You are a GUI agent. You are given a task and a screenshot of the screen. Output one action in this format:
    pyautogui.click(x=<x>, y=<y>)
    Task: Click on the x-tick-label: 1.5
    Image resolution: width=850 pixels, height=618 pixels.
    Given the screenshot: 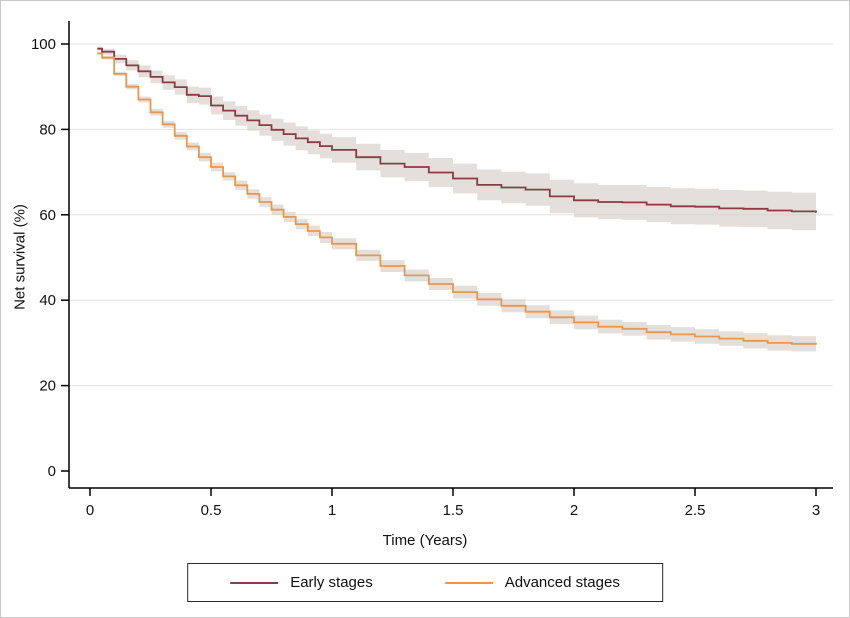 What is the action you would take?
    pyautogui.click(x=453, y=510)
    